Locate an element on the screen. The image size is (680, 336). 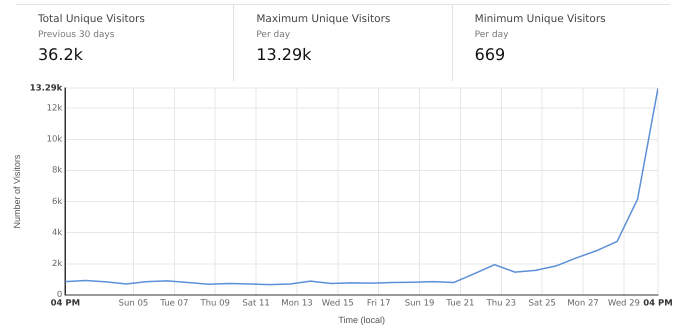
y-tick-label: 10k is located at coordinates (54, 139).